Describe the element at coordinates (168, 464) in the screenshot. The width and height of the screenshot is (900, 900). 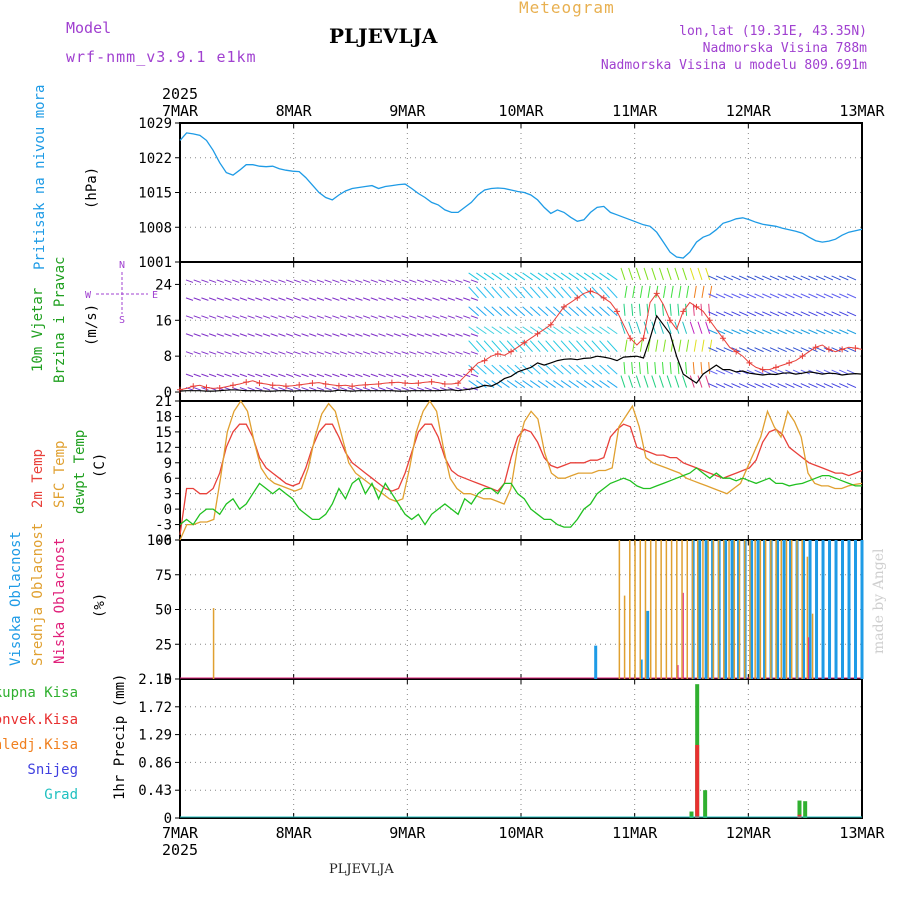
I see `y-tick-label: 9` at that location.